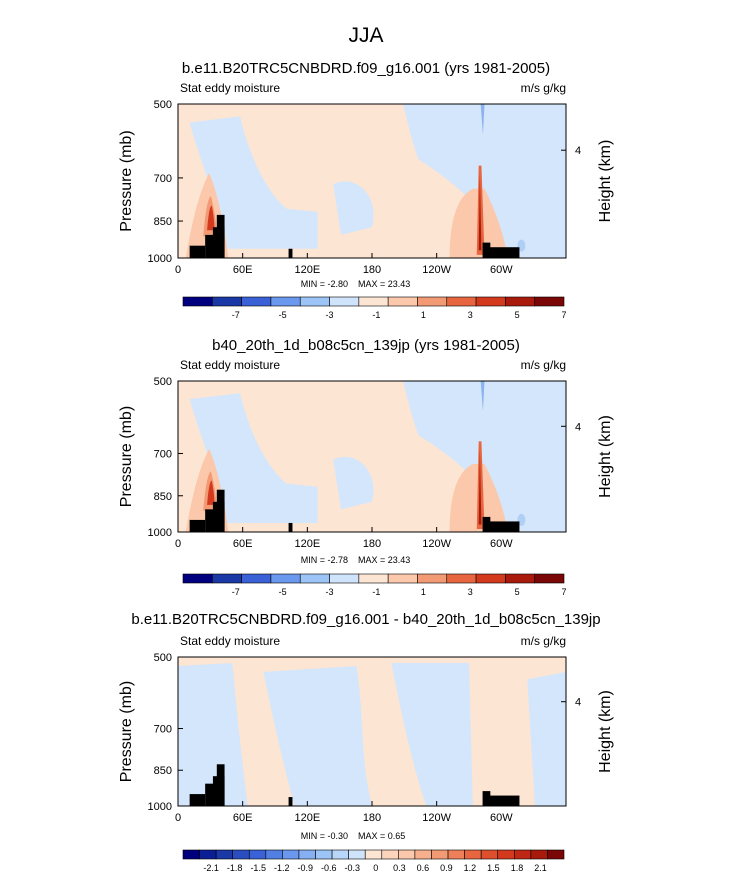 Image resolution: width=733 pixels, height=888 pixels. I want to click on colorbar-label: -1.2, so click(282, 868).